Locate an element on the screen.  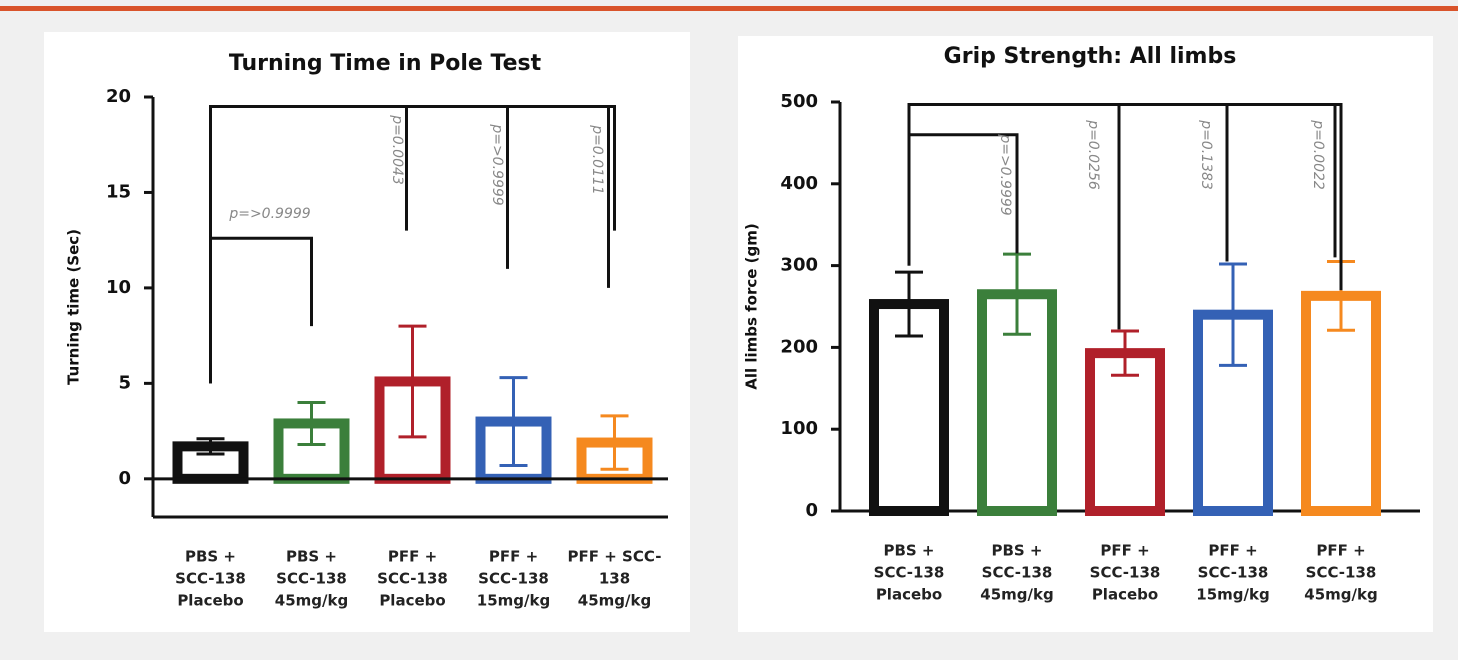
top-border is located at coordinates (729, 8).